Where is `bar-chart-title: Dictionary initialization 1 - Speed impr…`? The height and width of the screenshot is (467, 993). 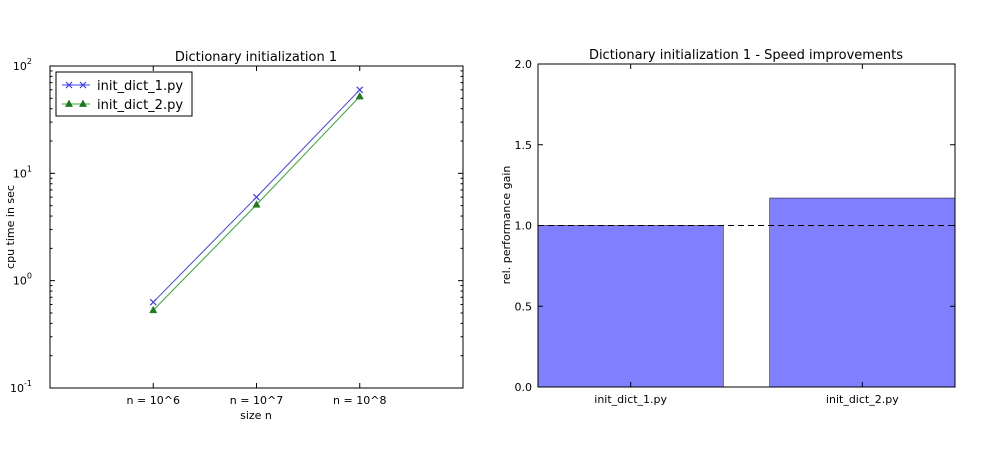
bar-chart-title: Dictionary initialization 1 - Speed impr… is located at coordinates (746, 55).